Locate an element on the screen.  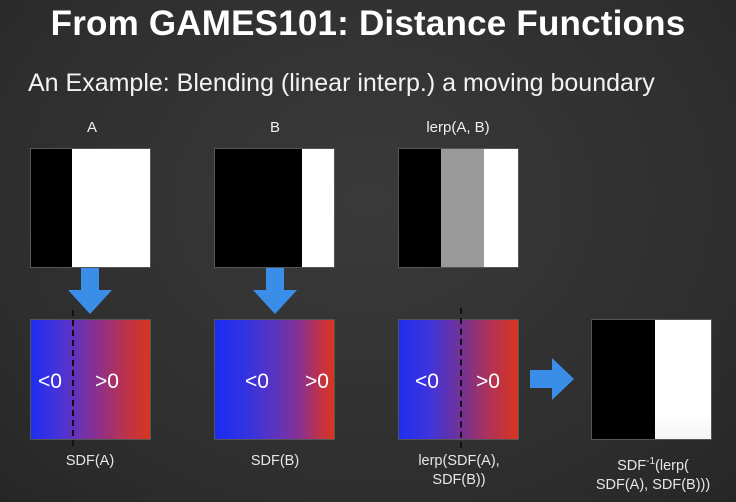
caption-inverse-line1: SDF-1(lerp( is located at coordinates (653, 465).